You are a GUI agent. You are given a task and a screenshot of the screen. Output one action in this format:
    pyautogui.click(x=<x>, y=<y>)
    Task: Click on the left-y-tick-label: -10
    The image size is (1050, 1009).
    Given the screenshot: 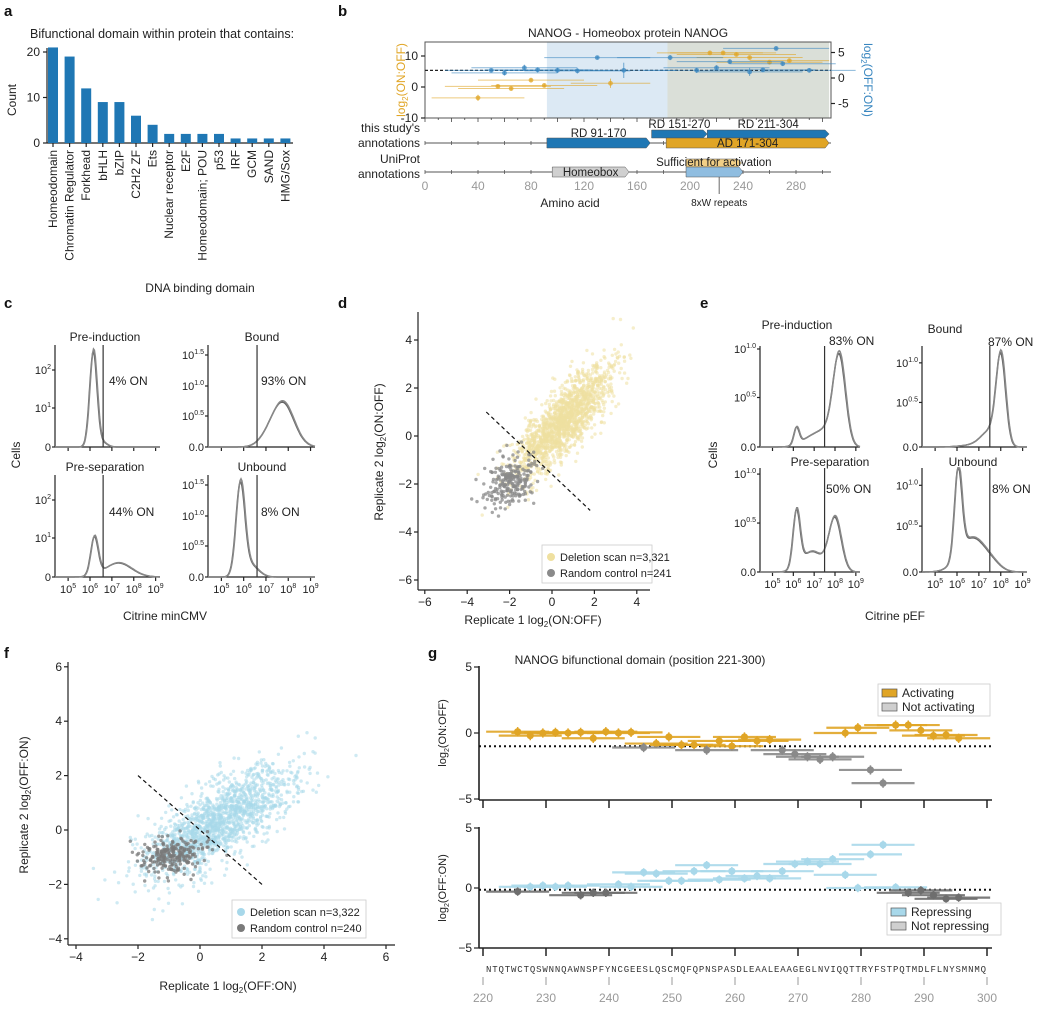 What is the action you would take?
    pyautogui.click(x=410, y=118)
    